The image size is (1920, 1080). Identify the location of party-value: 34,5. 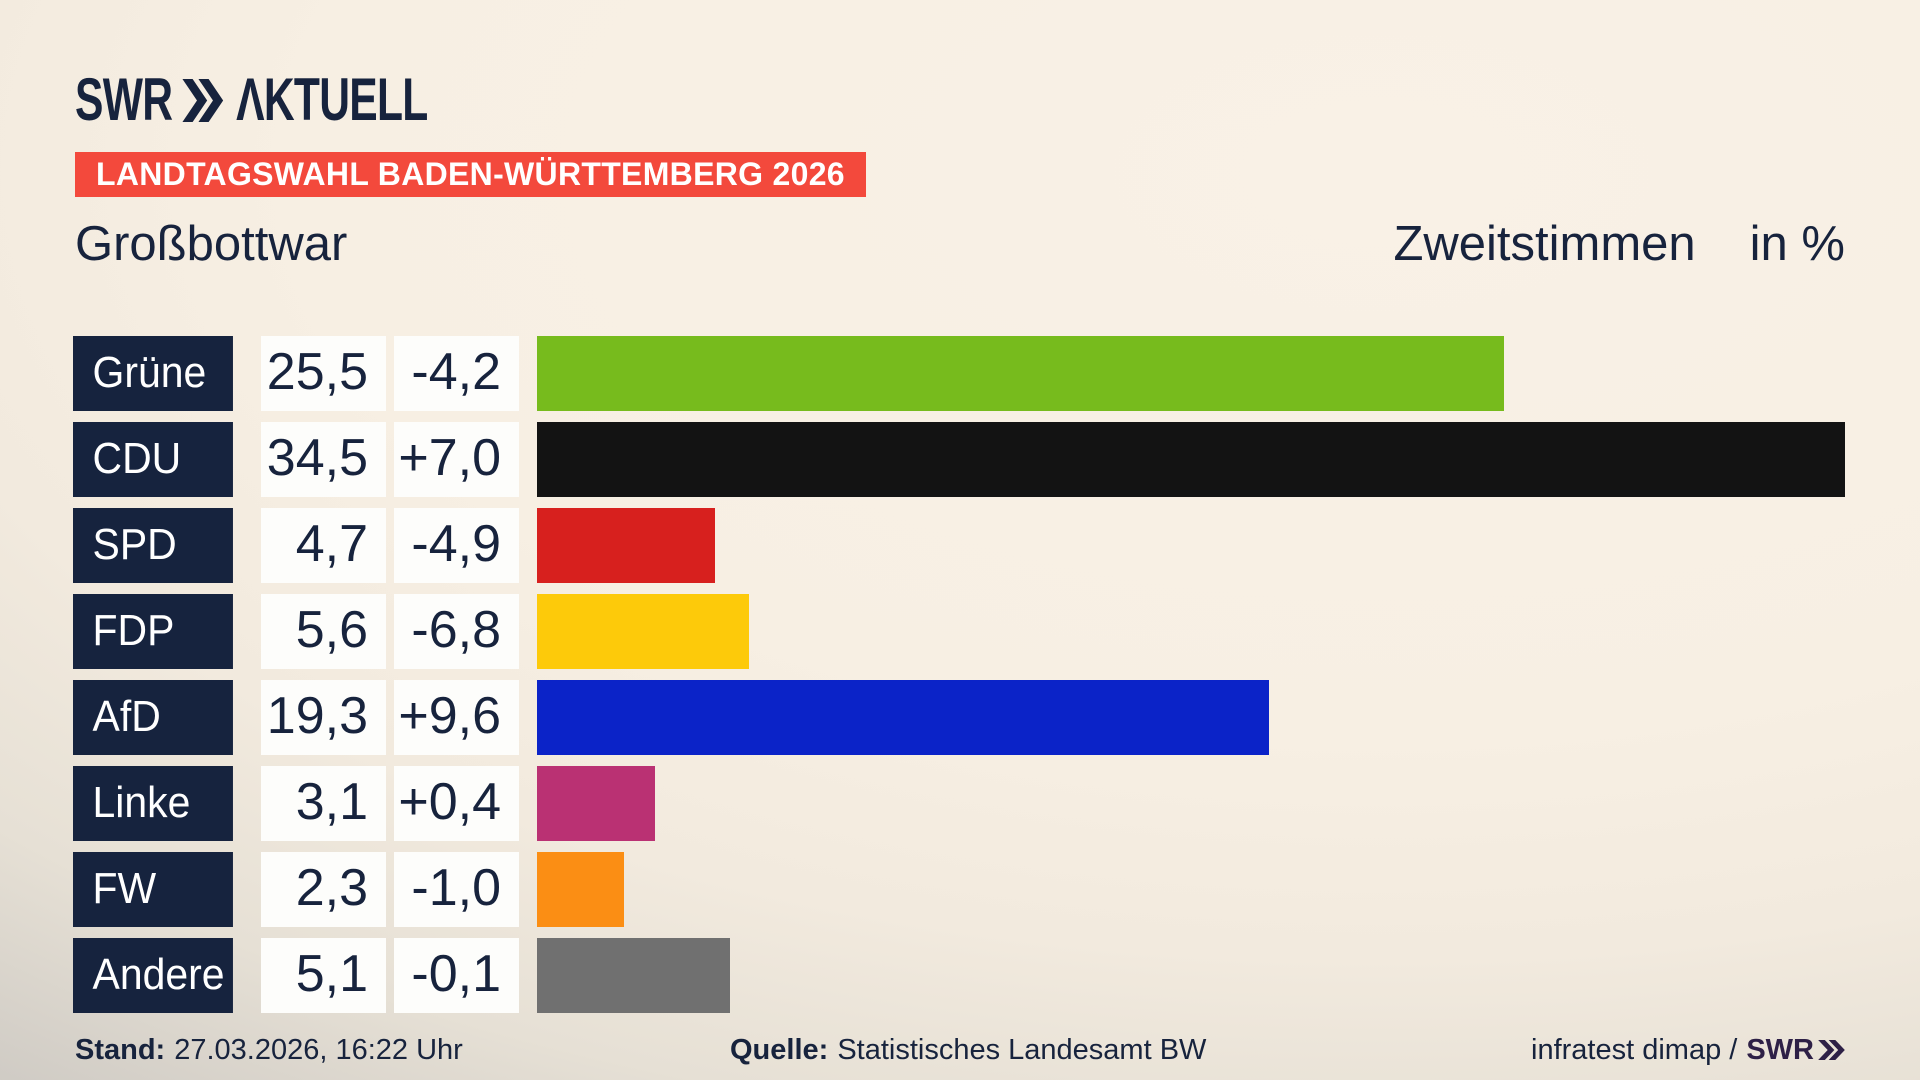
(323, 459).